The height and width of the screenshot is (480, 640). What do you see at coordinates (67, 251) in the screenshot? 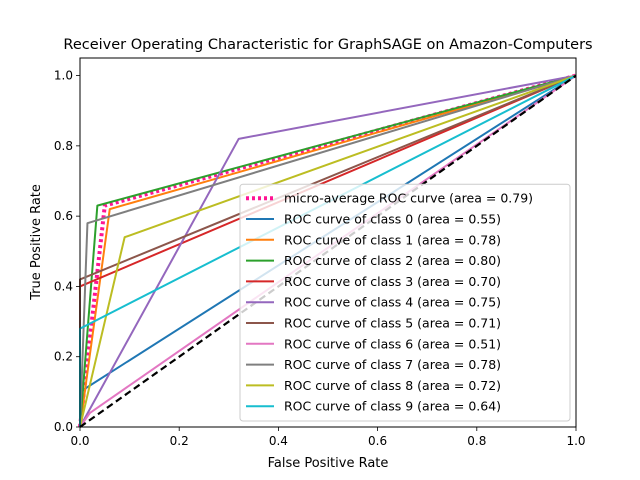
I see `y-axis-ticks: 0.0 0.2 0.4 0.6 0.8 1.0` at bounding box center [67, 251].